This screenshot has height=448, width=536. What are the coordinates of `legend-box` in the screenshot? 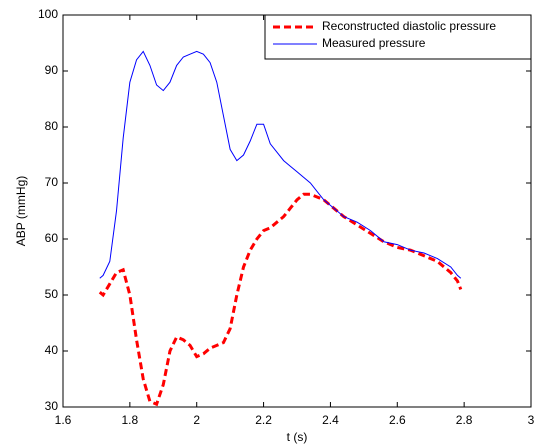 It's located at (398, 37).